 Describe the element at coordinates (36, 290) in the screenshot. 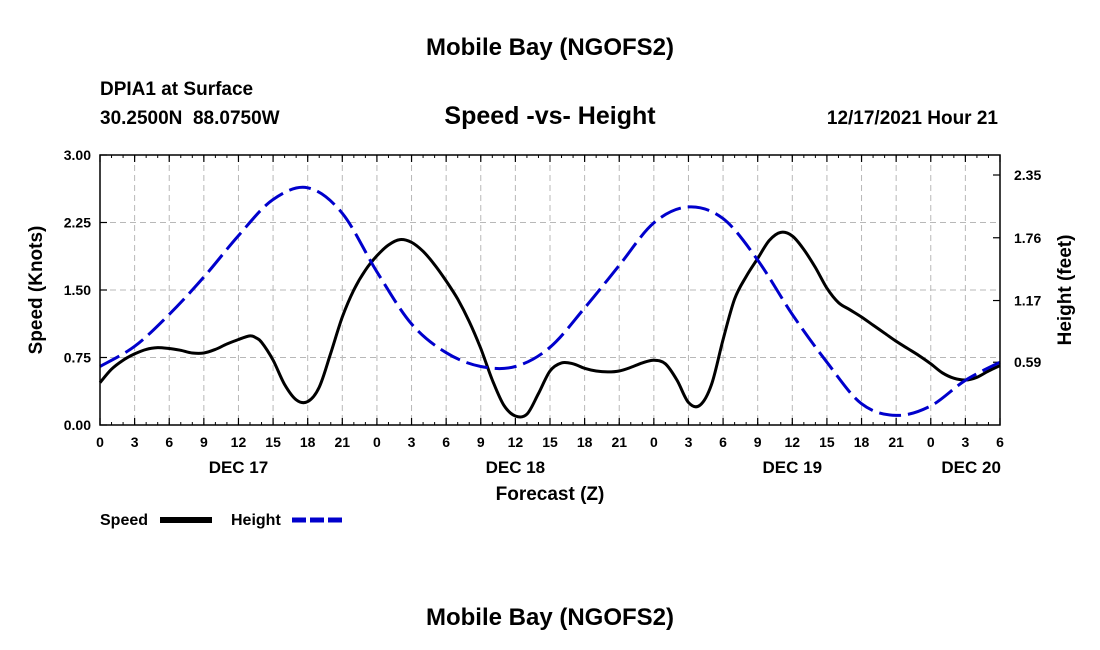

I see `y-axis-label: Speed (Knots)` at that location.